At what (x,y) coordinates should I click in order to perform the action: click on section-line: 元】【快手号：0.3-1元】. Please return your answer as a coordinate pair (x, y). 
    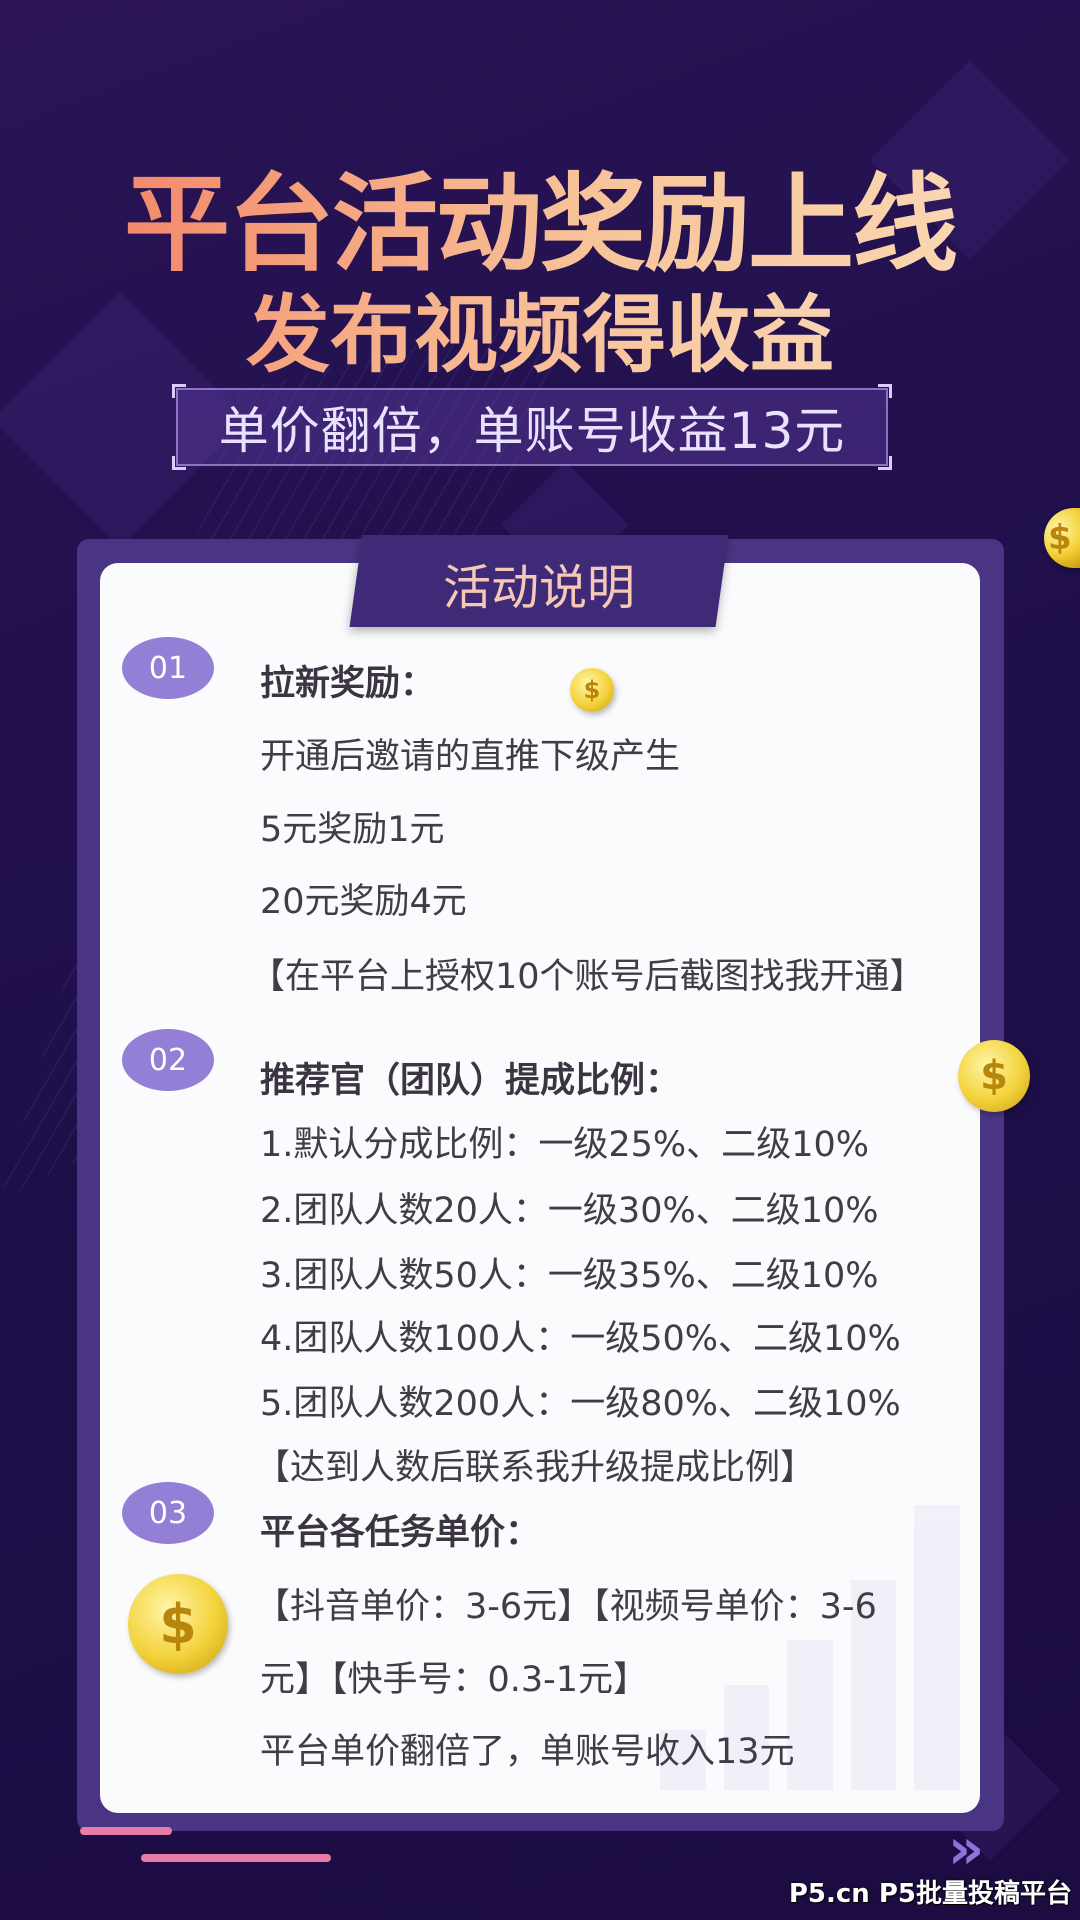
    Looking at the image, I should click on (454, 1680).